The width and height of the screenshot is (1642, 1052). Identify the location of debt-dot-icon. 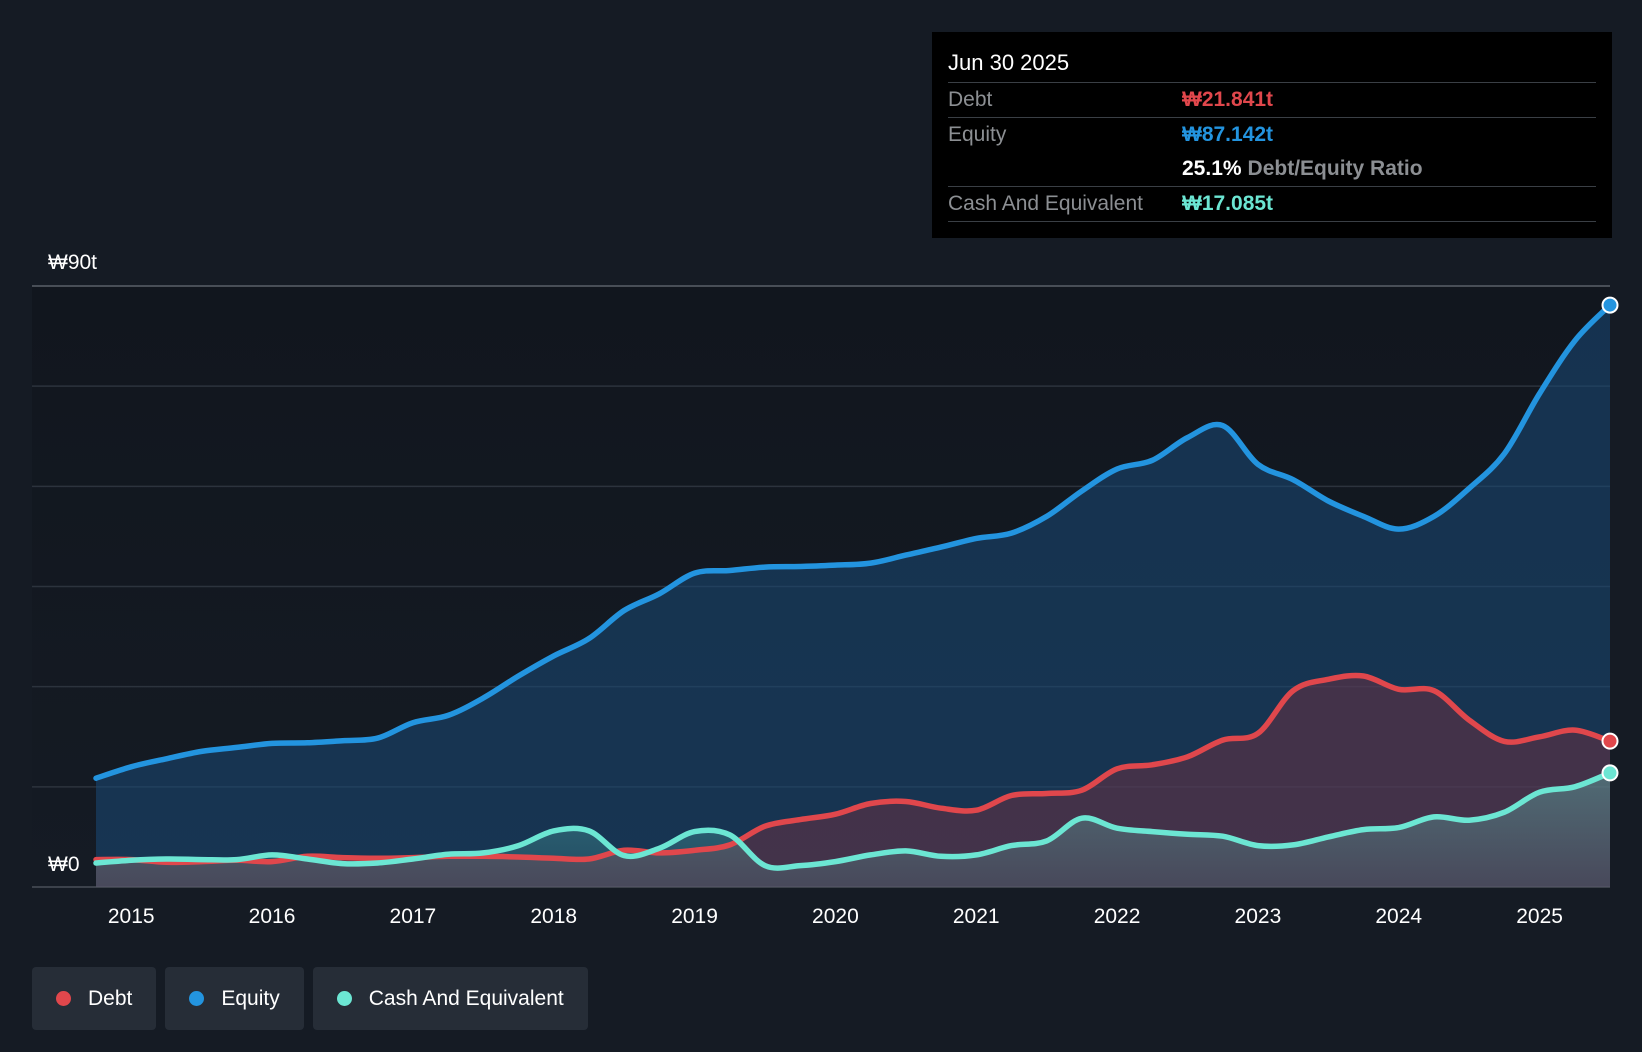
(63, 998).